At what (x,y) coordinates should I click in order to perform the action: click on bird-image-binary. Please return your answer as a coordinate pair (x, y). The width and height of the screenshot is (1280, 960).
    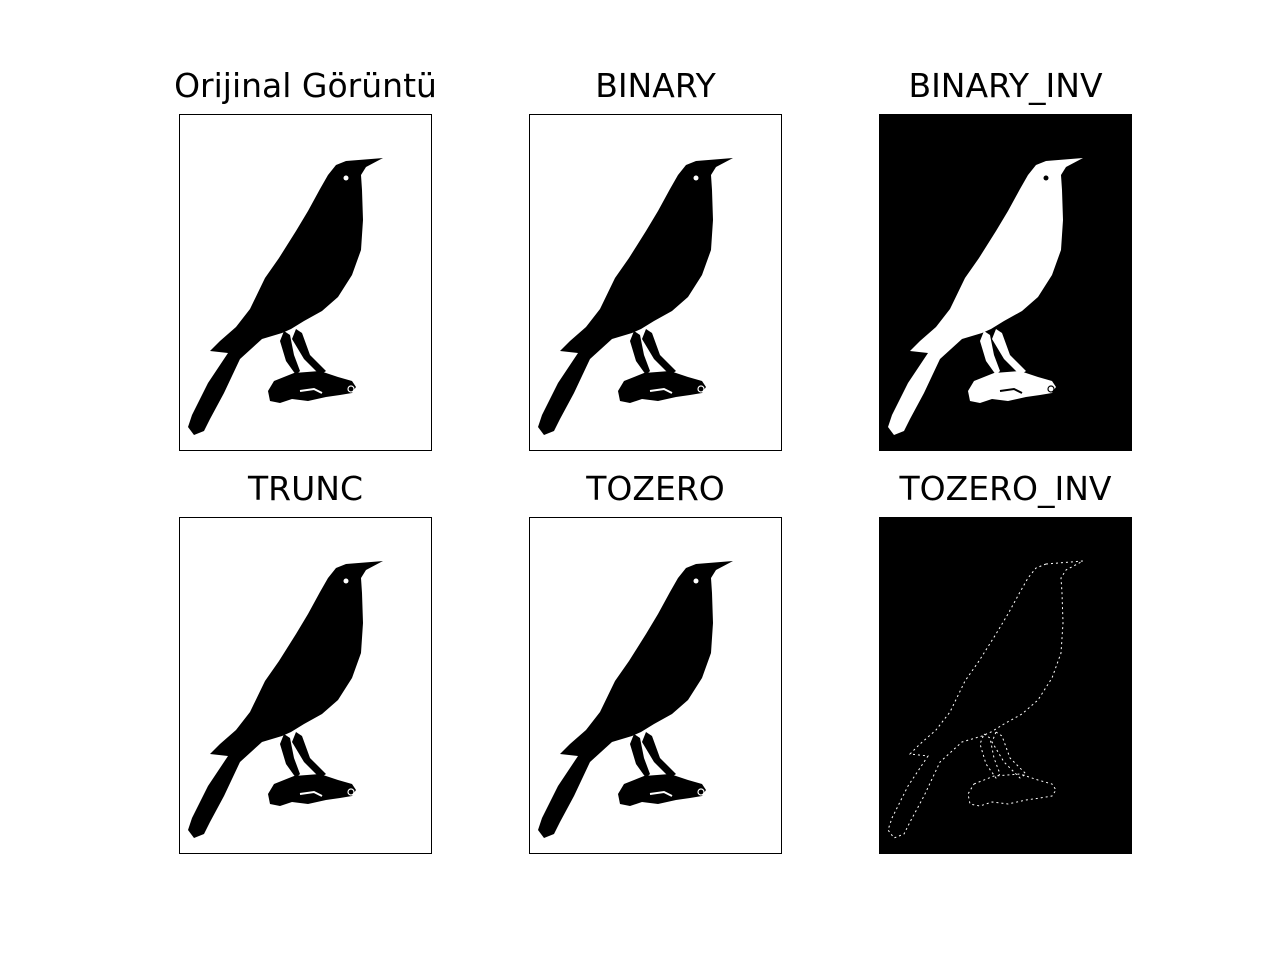
    Looking at the image, I should click on (655, 282).